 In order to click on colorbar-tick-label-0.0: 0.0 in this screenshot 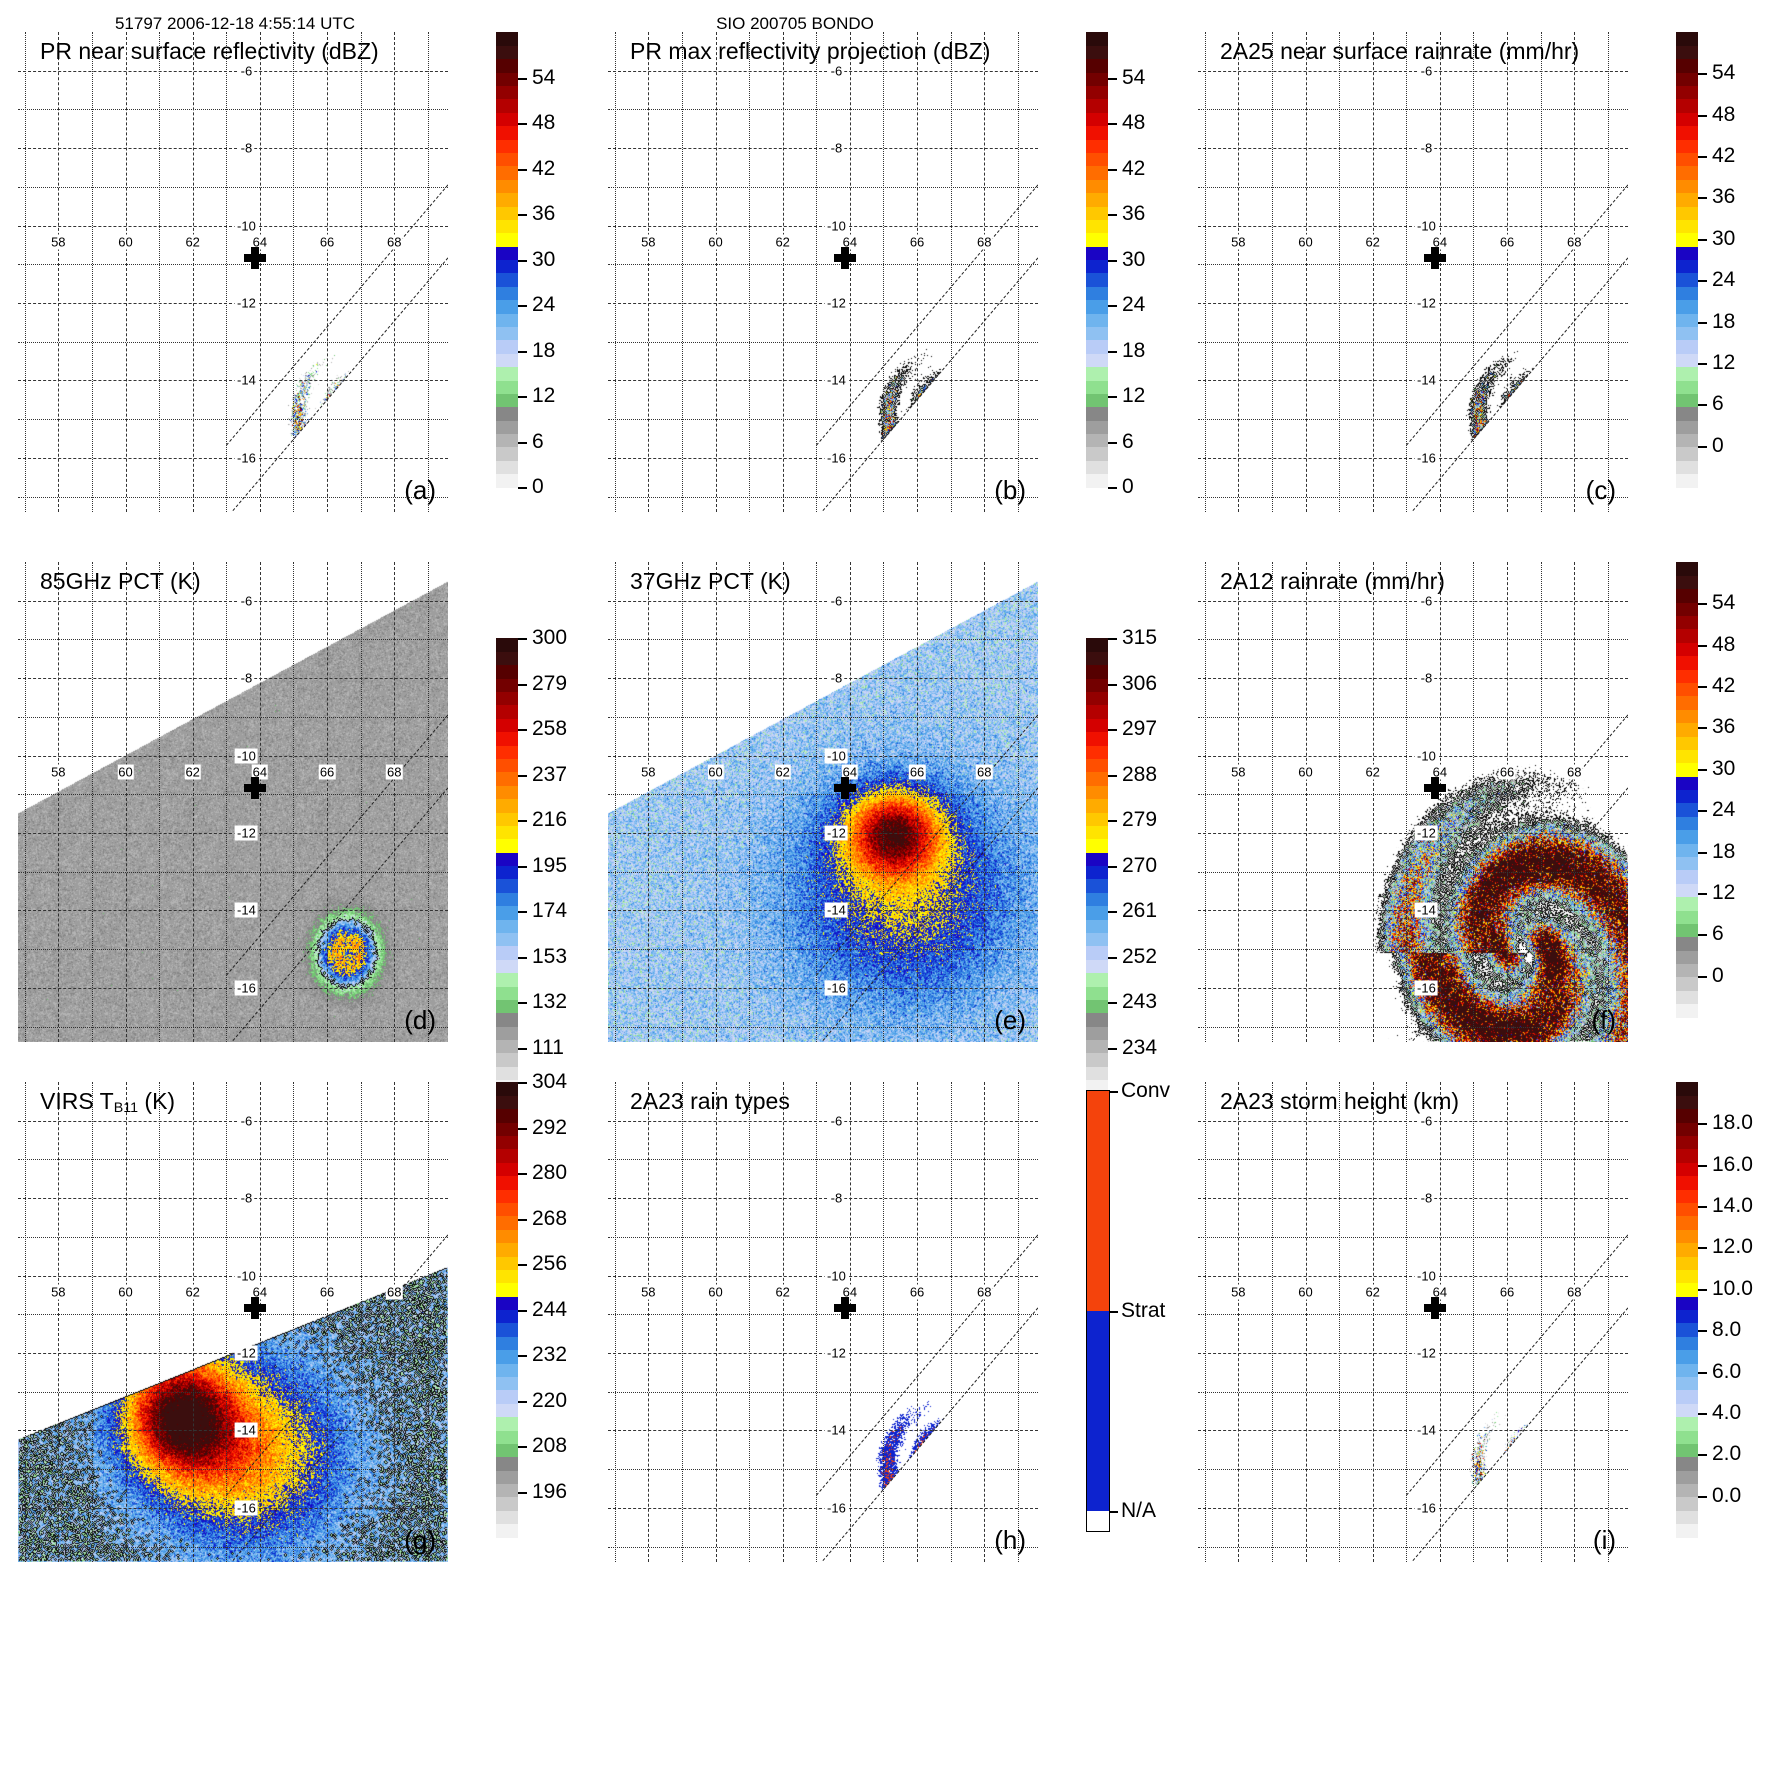, I will do `click(1727, 1495)`.